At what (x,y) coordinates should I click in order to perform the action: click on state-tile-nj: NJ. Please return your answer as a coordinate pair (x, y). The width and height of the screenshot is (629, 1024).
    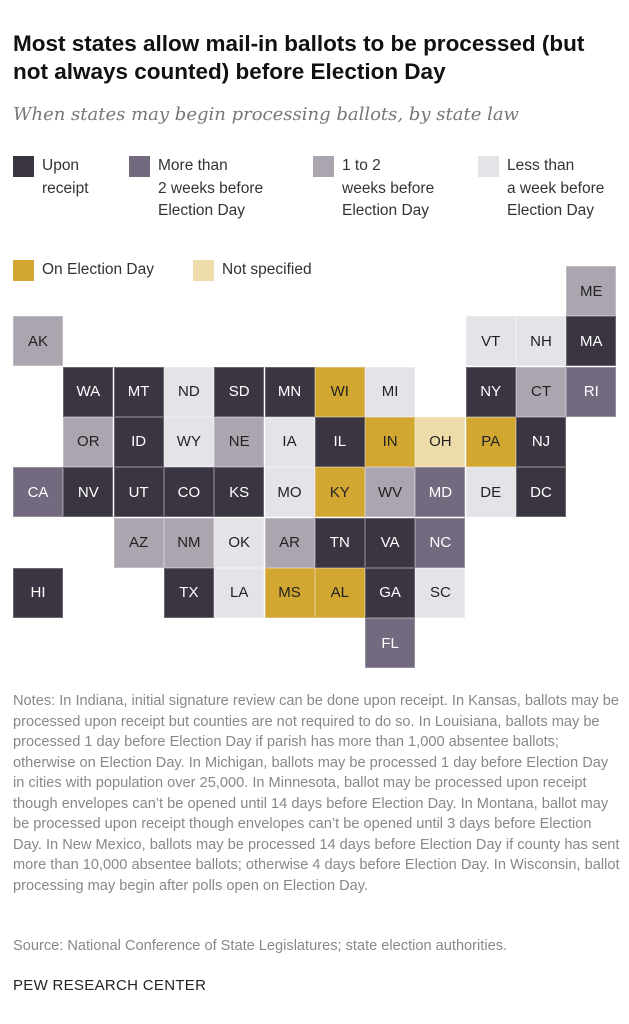
    Looking at the image, I should click on (541, 441).